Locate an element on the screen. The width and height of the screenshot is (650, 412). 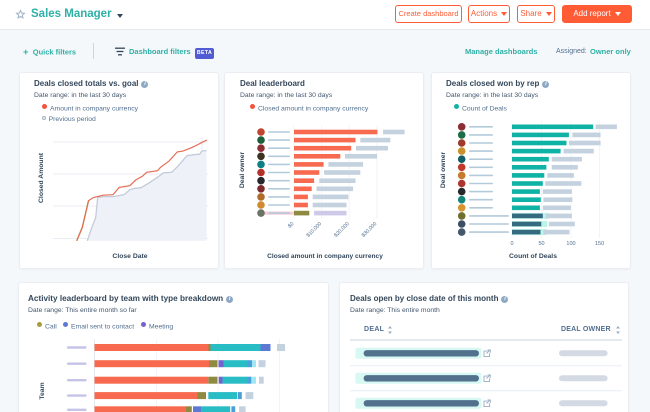
svg-text: $0 is located at coordinates (291, 225).